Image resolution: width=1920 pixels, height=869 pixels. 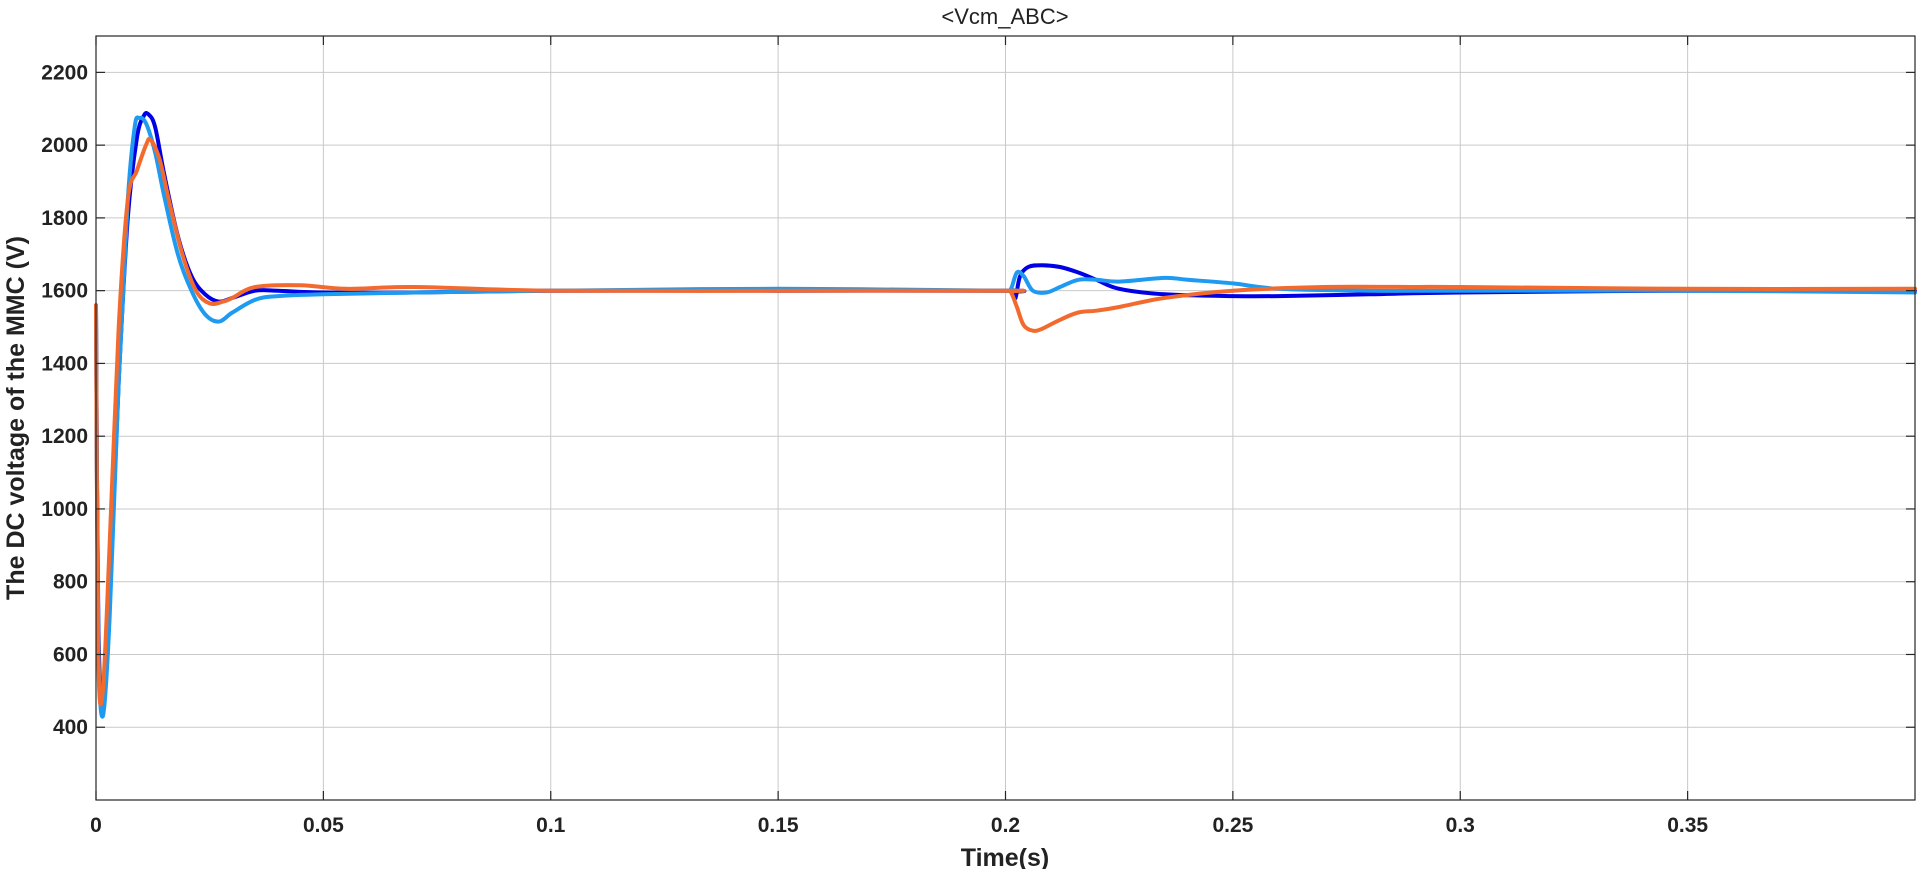 What do you see at coordinates (778, 825) in the screenshot?
I see `x-tick-label: 0.15` at bounding box center [778, 825].